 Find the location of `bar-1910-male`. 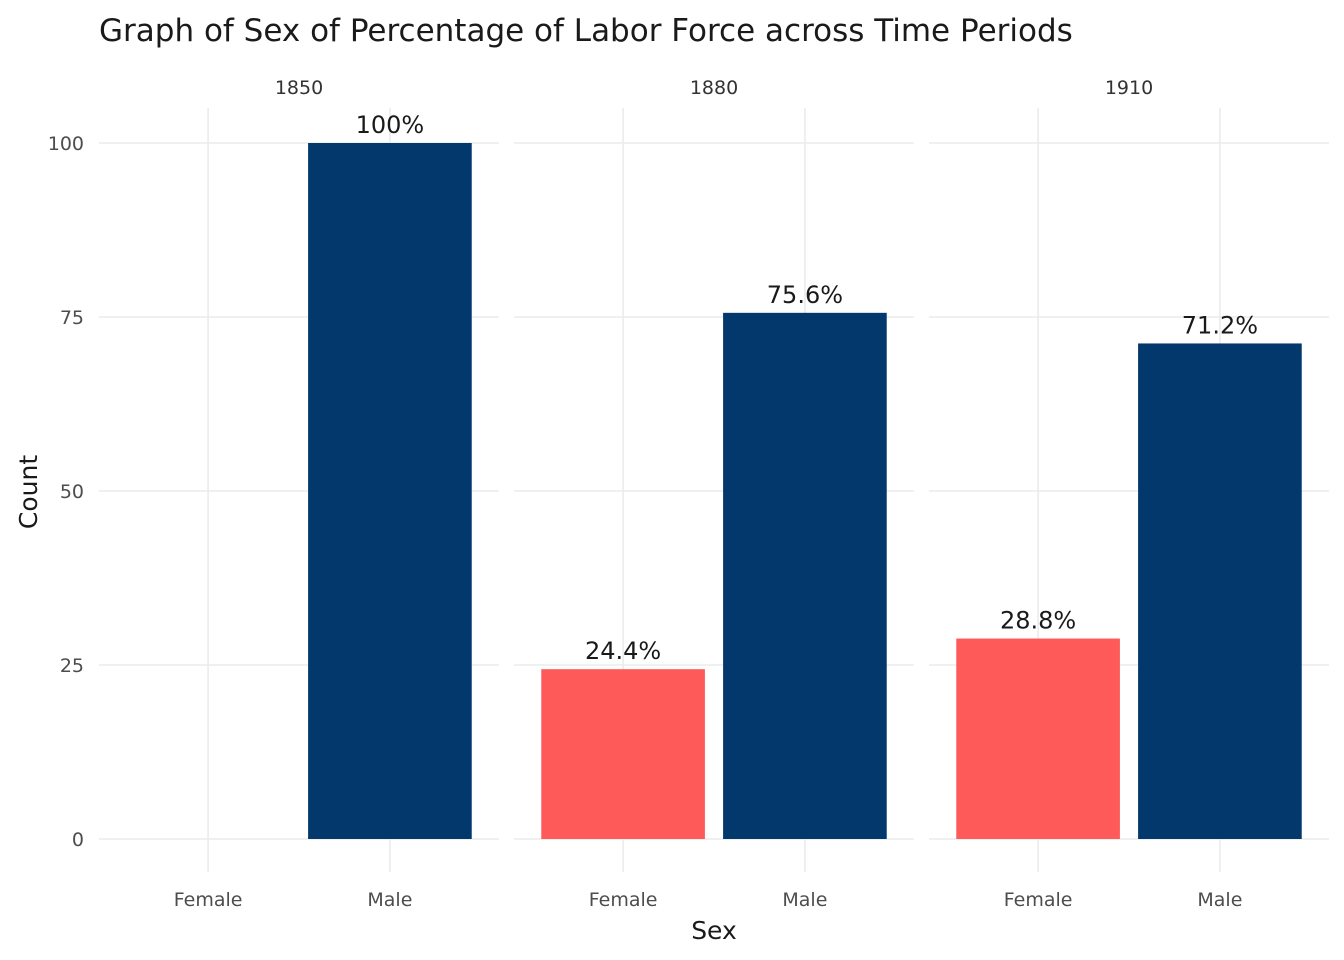

bar-1910-male is located at coordinates (1220, 591).